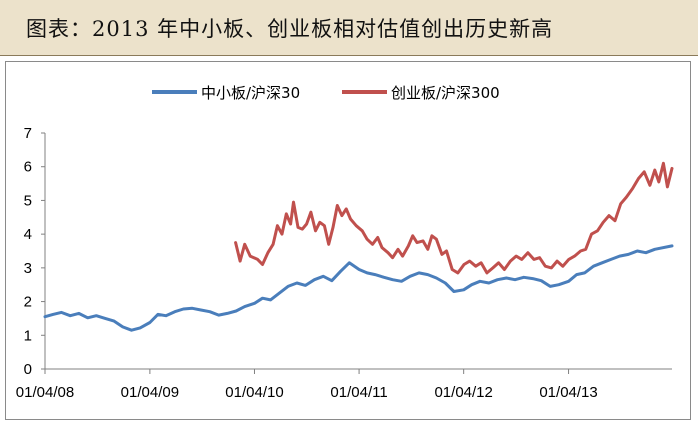  I want to click on y-tick-label: 1, so click(28, 335).